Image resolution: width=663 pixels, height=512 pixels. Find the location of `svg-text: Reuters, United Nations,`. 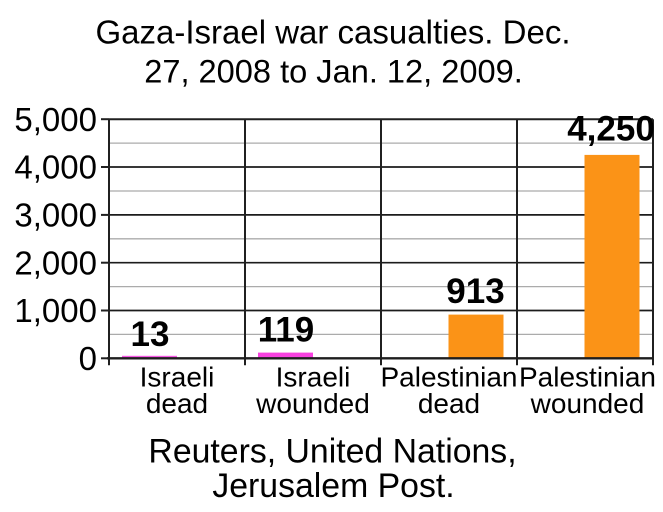

svg-text: Reuters, United Nations, is located at coordinates (332, 452).